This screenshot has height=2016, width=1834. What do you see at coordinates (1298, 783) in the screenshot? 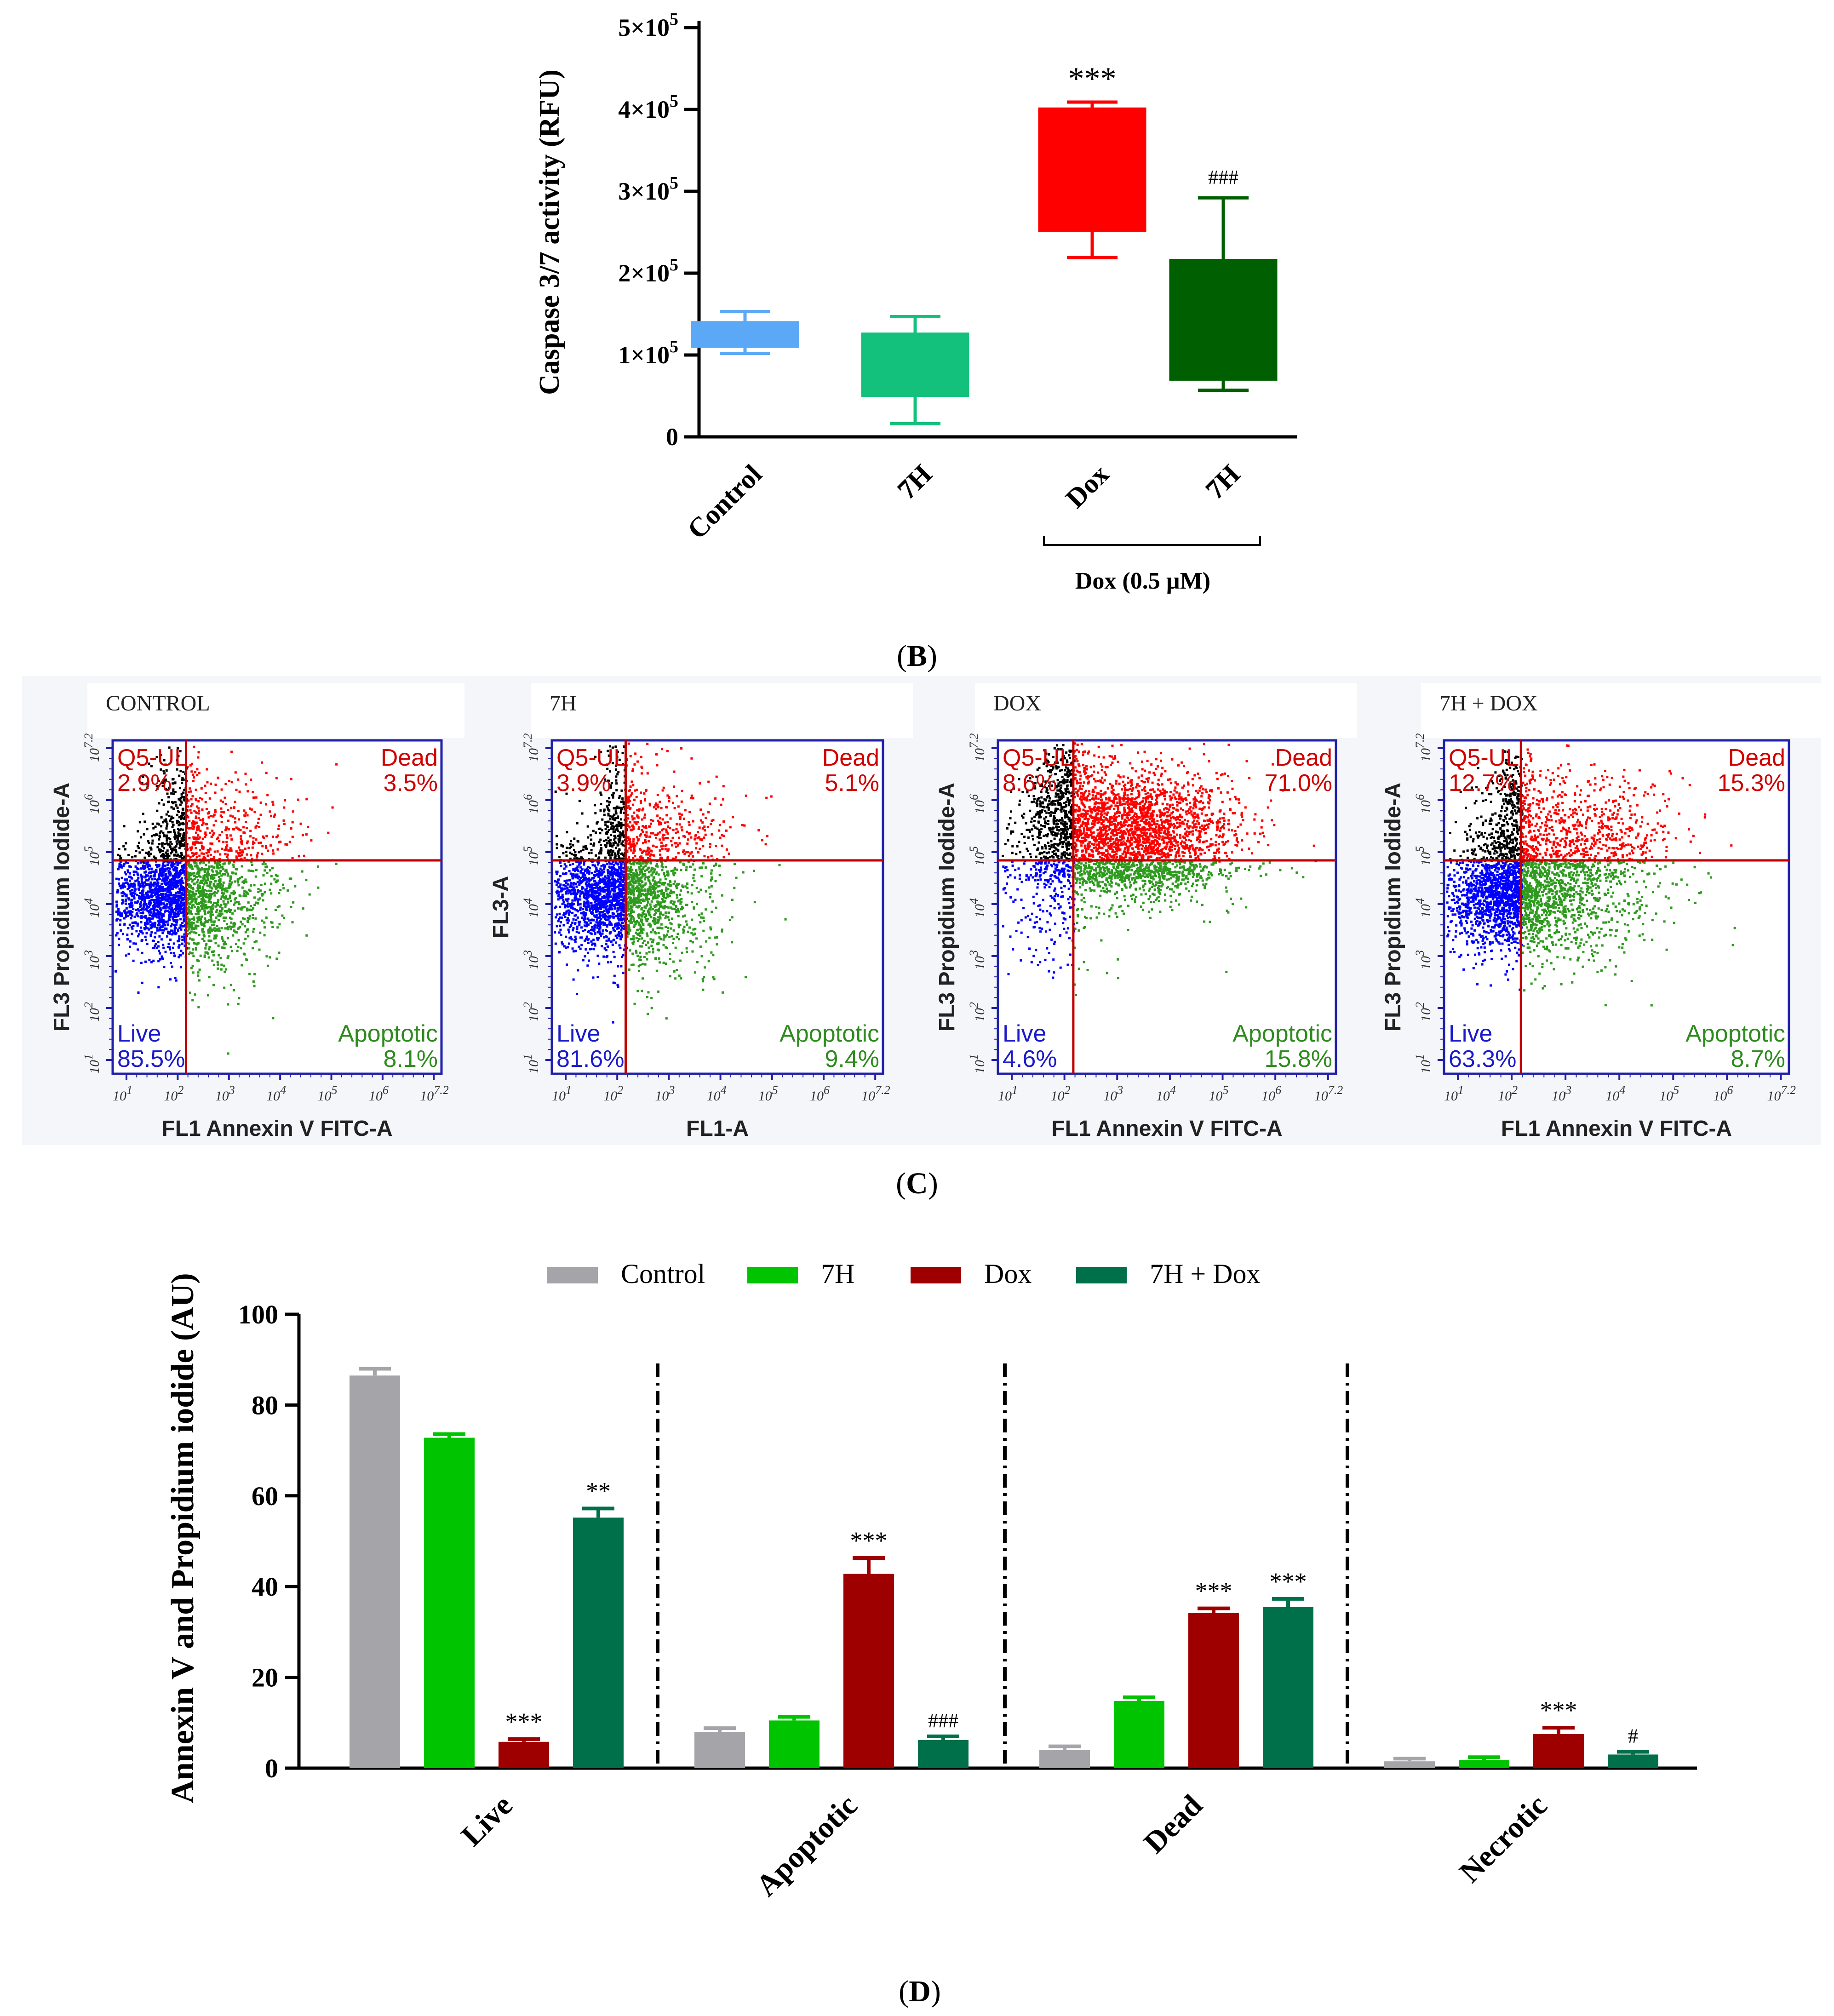
I see `quad-ur-value: 71.0%` at bounding box center [1298, 783].